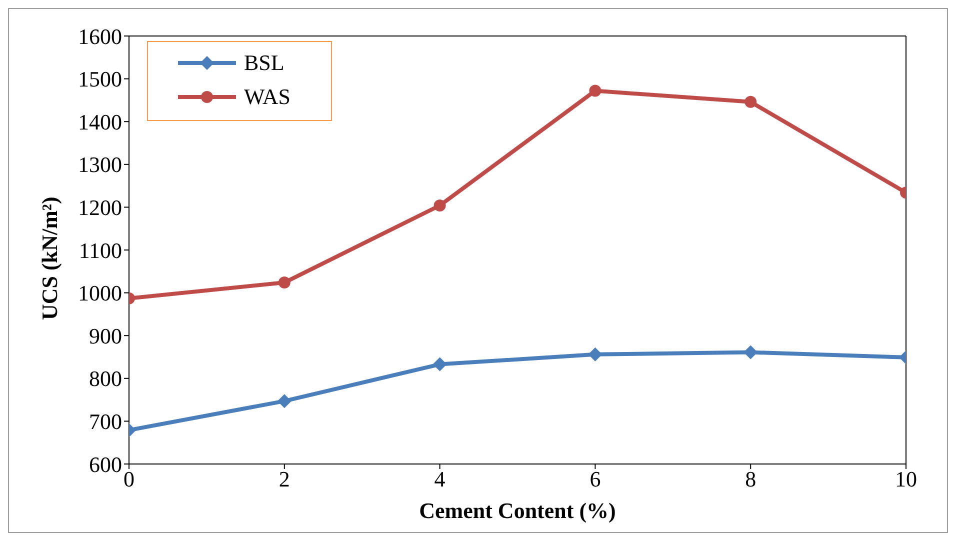  I want to click on x-axis-title: Cement Content (%), so click(517, 510).